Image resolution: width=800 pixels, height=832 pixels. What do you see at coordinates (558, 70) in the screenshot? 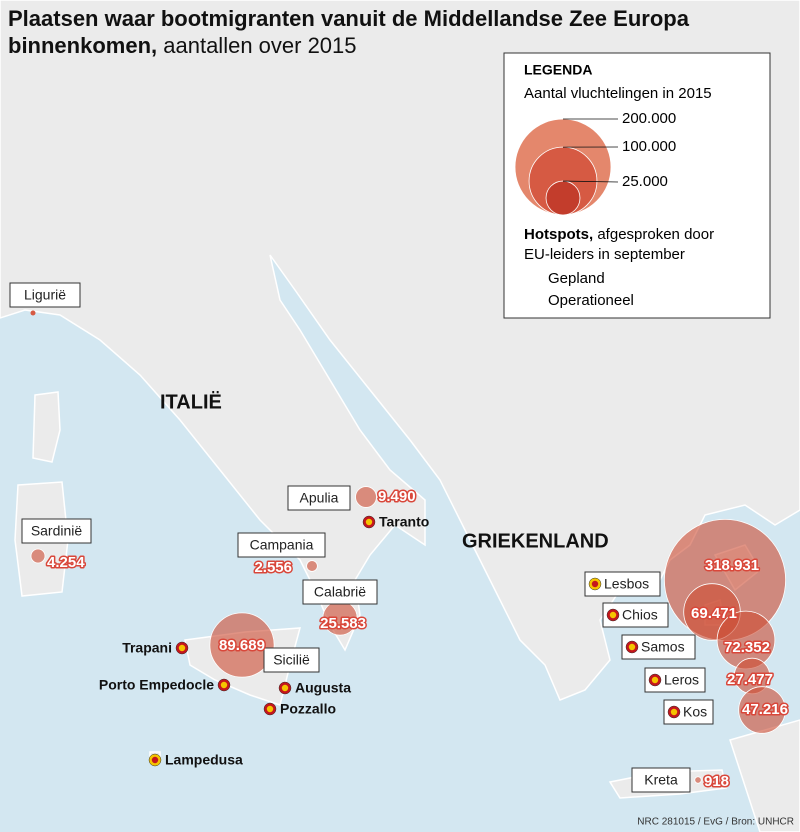
I see `legend-title: LEGENDA` at bounding box center [558, 70].